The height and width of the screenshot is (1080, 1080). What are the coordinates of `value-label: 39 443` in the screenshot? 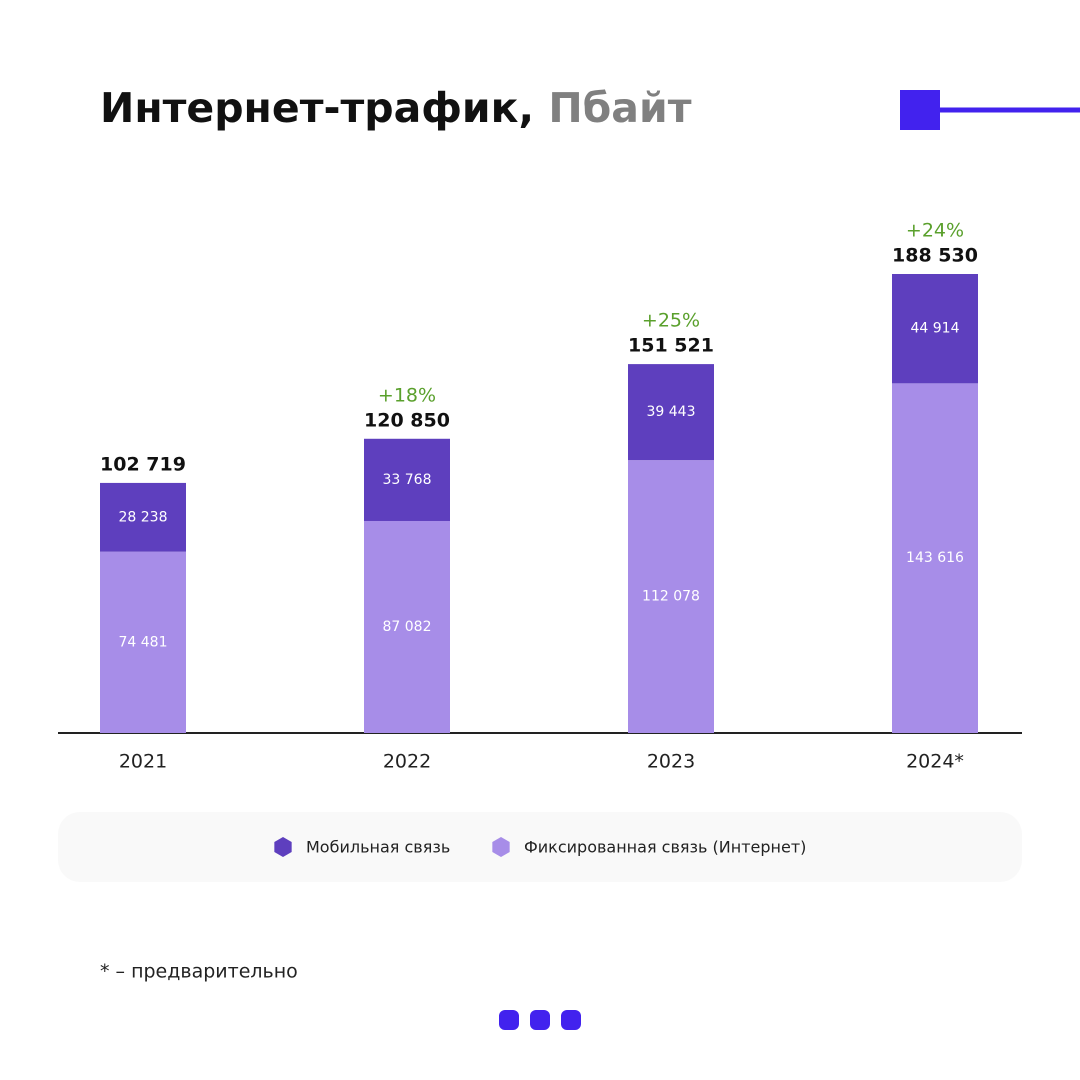 It's located at (671, 412).